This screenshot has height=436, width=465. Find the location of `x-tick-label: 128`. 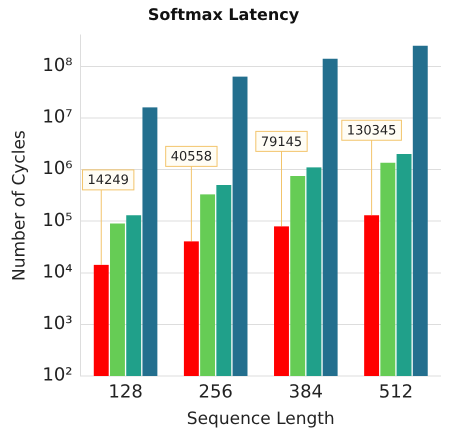

x-tick-label: 128 is located at coordinates (125, 391).